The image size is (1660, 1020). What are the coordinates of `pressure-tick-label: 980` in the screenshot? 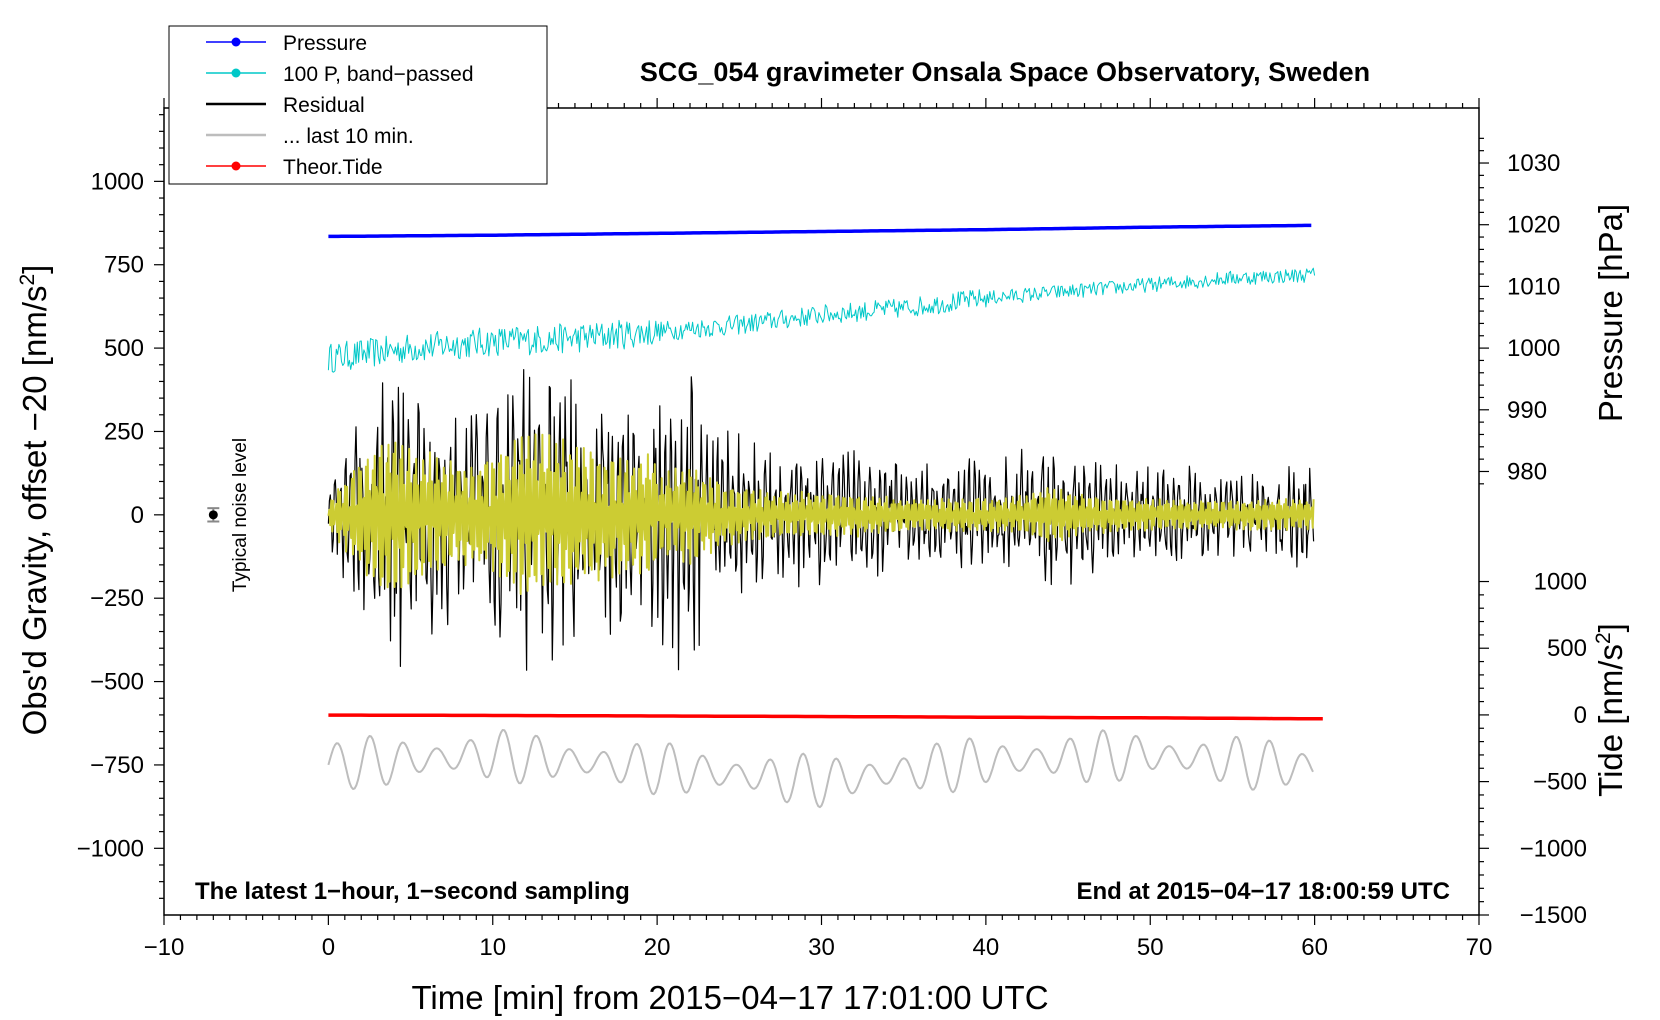 It's located at (1527, 471).